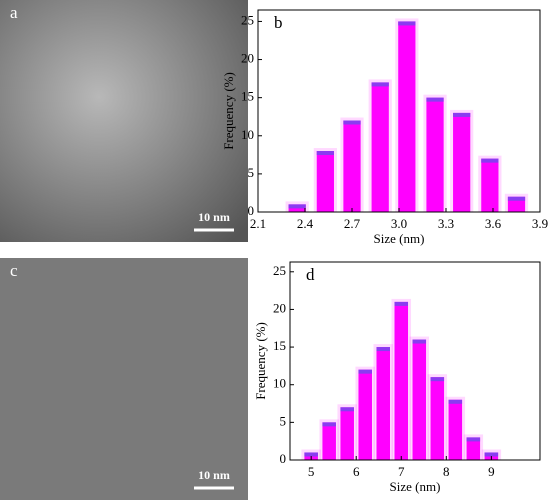 This screenshot has width=550, height=504. I want to click on panel-label: c, so click(14, 270).